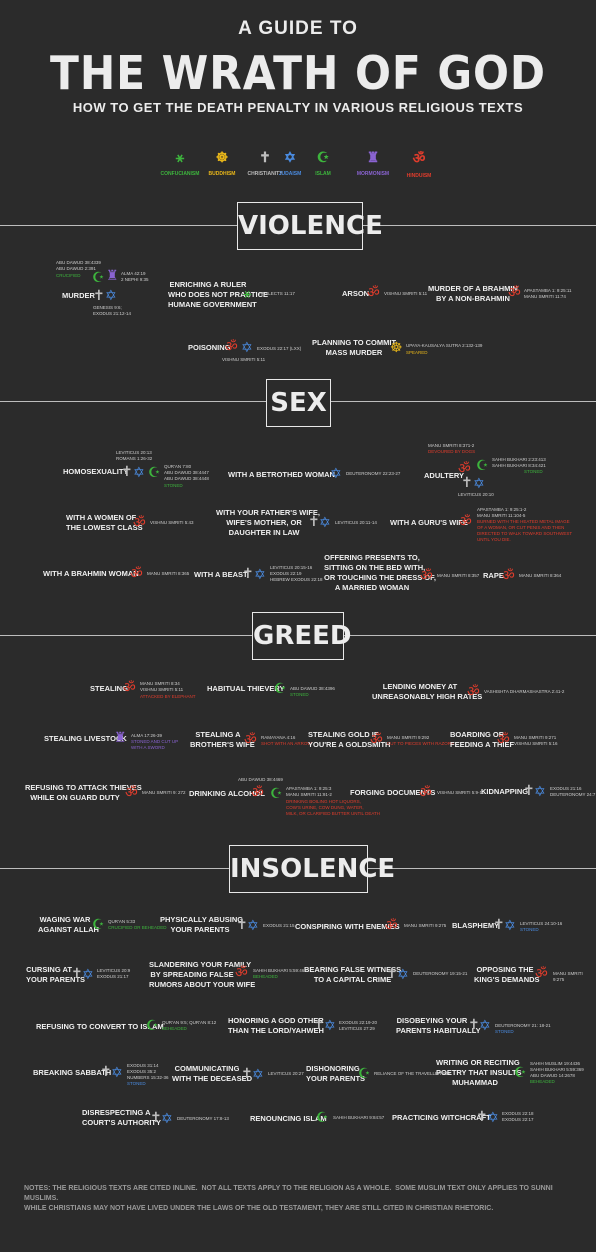 The width and height of the screenshot is (596, 1252). I want to click on ref-note: CRUCIFIED OR BEHEADED, so click(137, 927).